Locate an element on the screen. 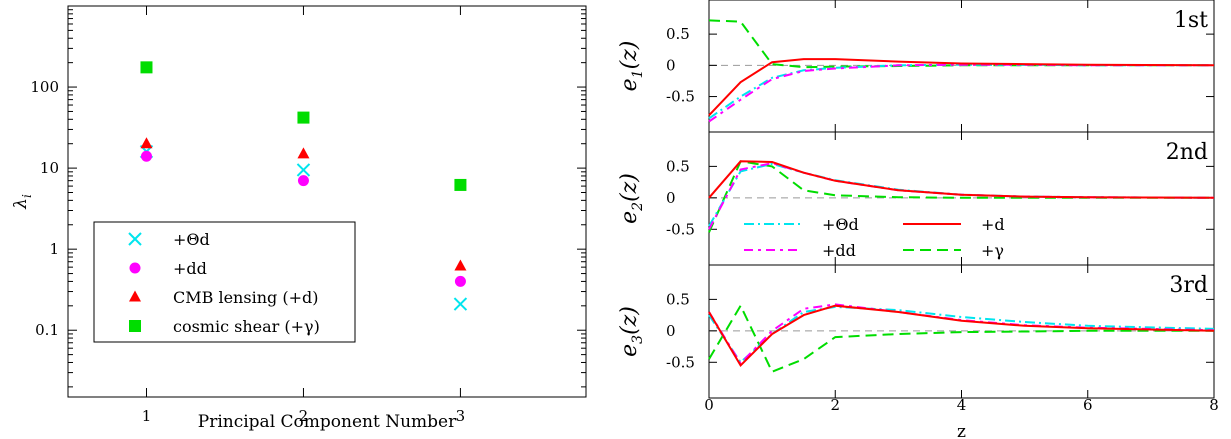 The width and height of the screenshot is (1231, 439). x-axis-label: z is located at coordinates (961, 430).